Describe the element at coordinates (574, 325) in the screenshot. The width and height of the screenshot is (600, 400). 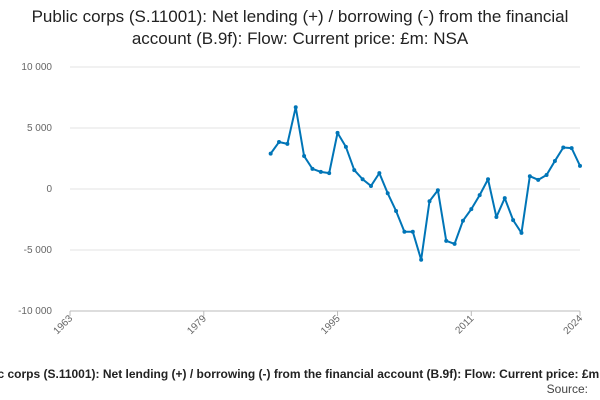
I see `x-tick-label: 2024` at that location.